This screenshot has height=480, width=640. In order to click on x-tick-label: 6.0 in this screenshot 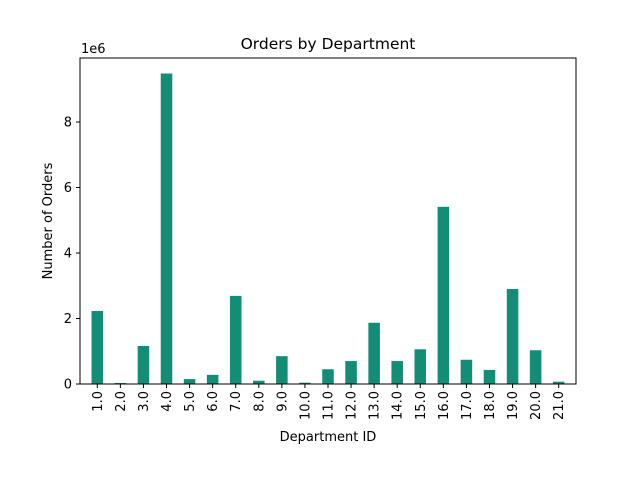, I will do `click(213, 401)`.